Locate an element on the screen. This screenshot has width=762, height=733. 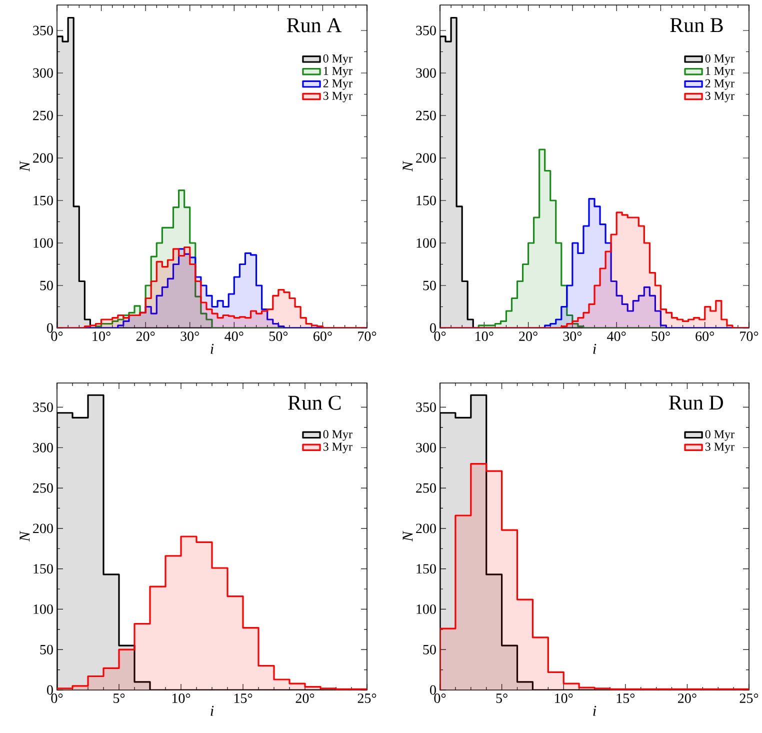
chart-title: Run A is located at coordinates (314, 25).